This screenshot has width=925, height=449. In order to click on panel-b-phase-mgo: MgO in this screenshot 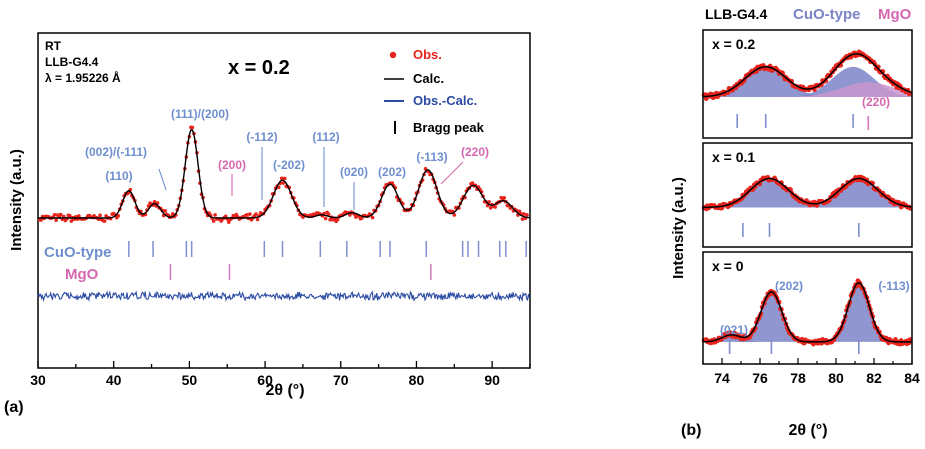, I will do `click(895, 14)`.